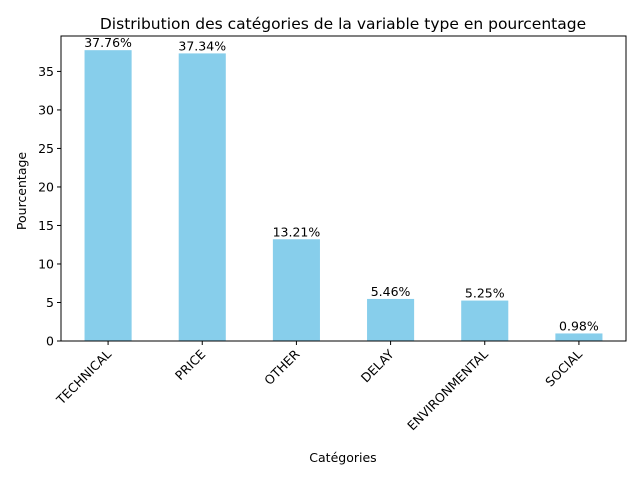 This screenshot has height=480, width=640. What do you see at coordinates (579, 337) in the screenshot?
I see `bar-social` at bounding box center [579, 337].